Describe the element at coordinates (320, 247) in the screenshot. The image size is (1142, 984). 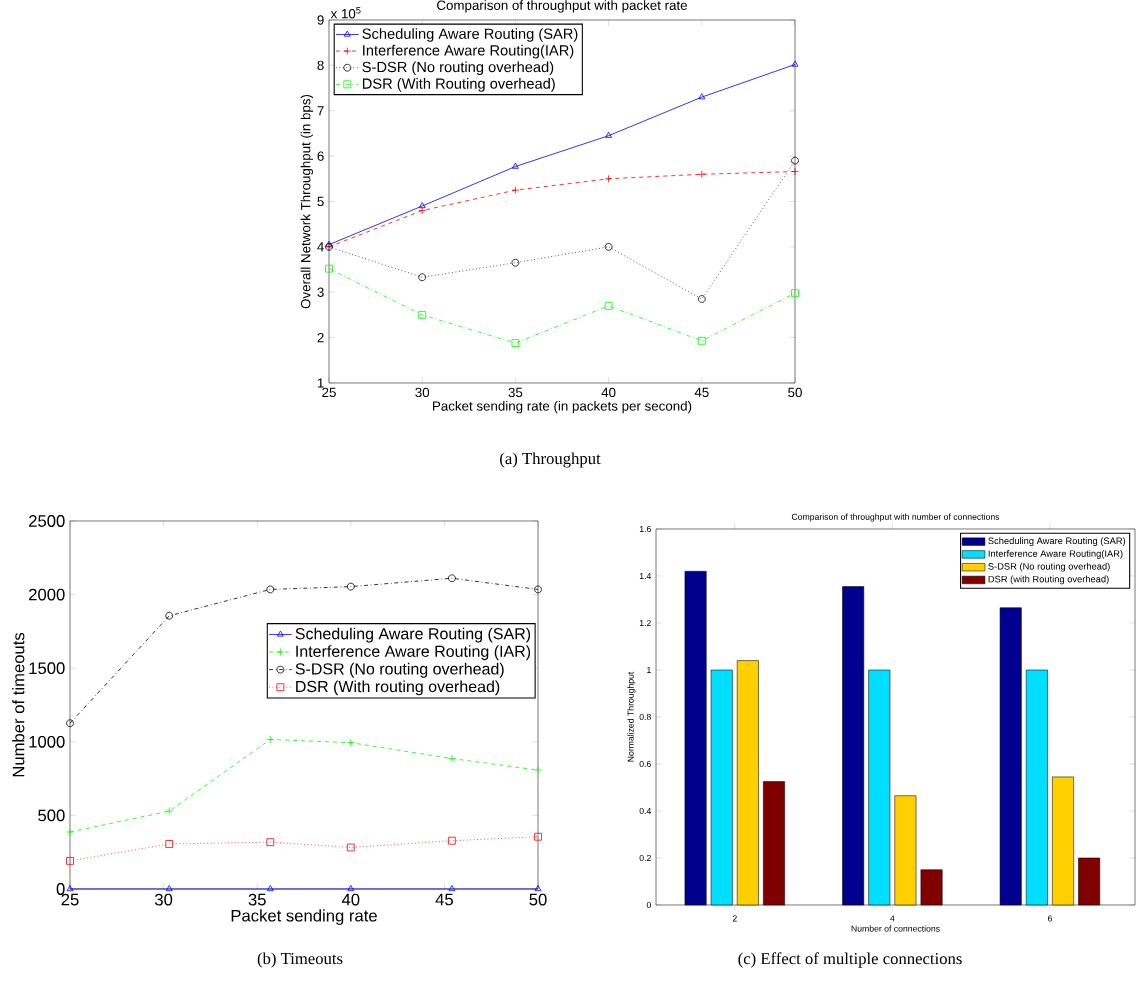
I see `y-tick-label: 4` at that location.